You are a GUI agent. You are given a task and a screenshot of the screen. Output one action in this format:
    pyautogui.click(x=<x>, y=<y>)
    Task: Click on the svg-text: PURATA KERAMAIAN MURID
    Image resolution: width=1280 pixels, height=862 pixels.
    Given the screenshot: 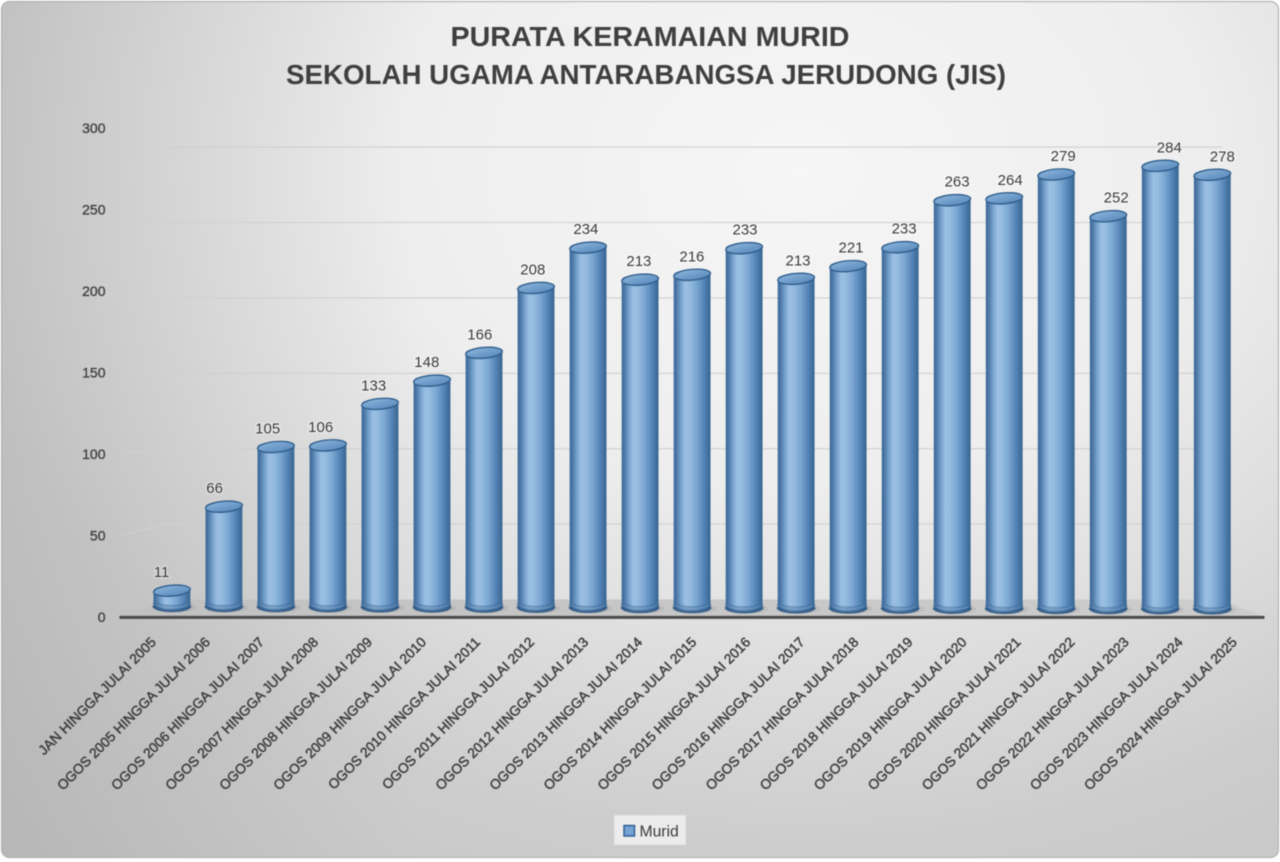 What is the action you would take?
    pyautogui.click(x=650, y=36)
    